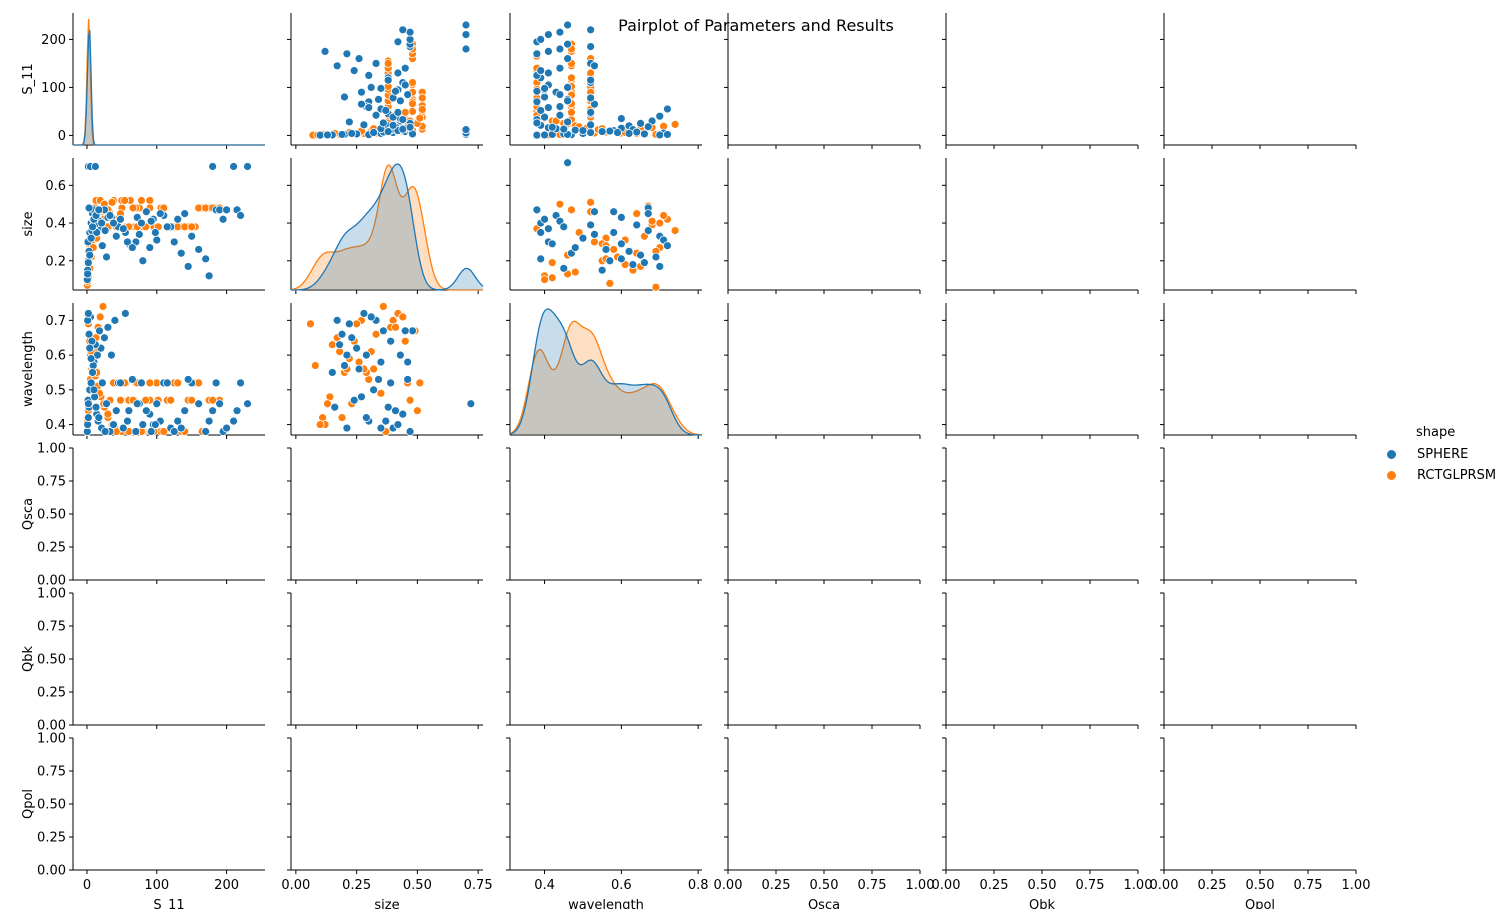 The image size is (1512, 909). What do you see at coordinates (822, 81) in the screenshot?
I see `subplot-r0-c3` at bounding box center [822, 81].